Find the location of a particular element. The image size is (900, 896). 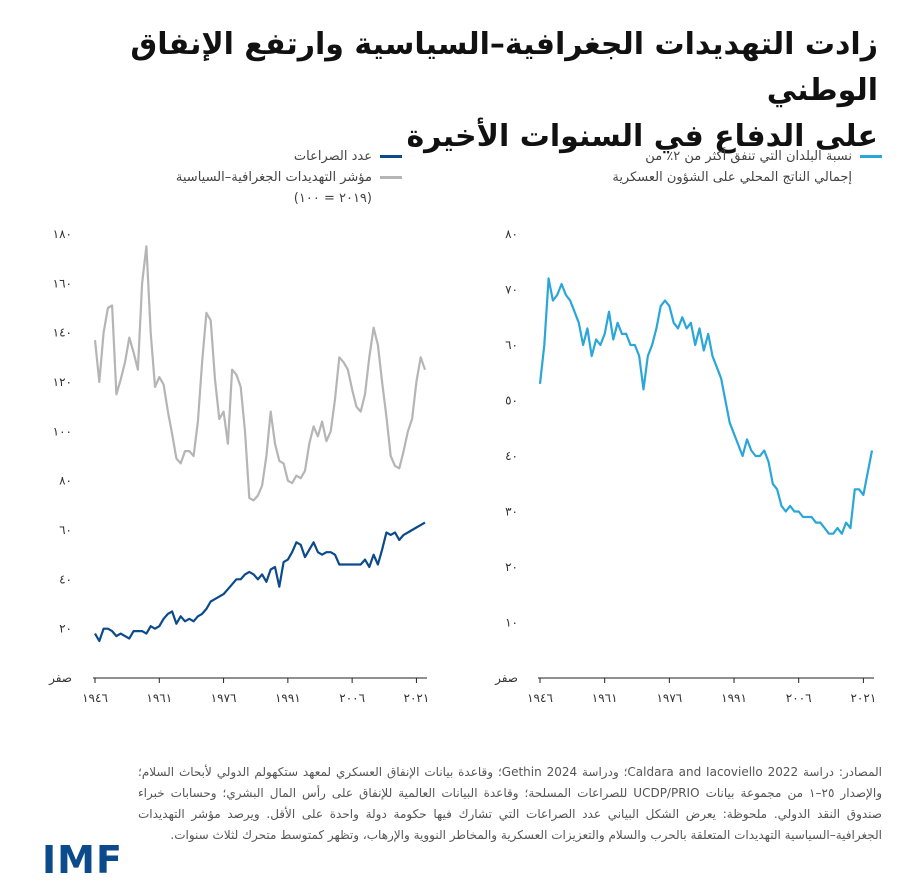

y-tick-label: ١٠ is located at coordinates (511, 623).